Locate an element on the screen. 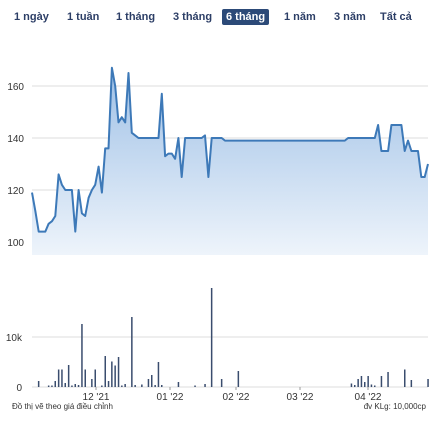 The height and width of the screenshot is (441, 438). tab-4: 3 tháng is located at coordinates (193, 17).